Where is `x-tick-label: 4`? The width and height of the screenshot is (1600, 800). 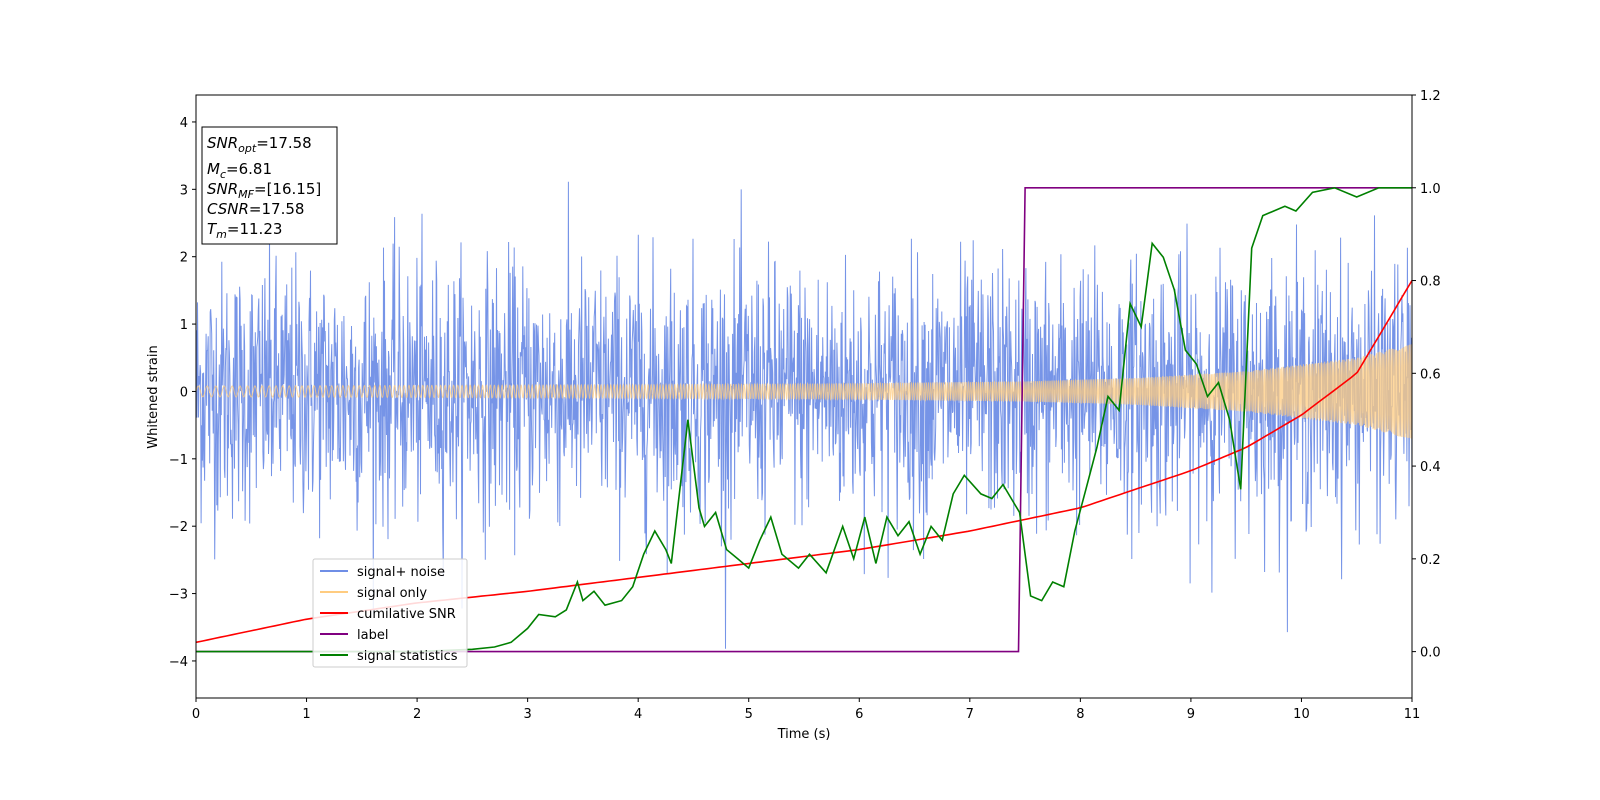 x-tick-label: 4 is located at coordinates (638, 714).